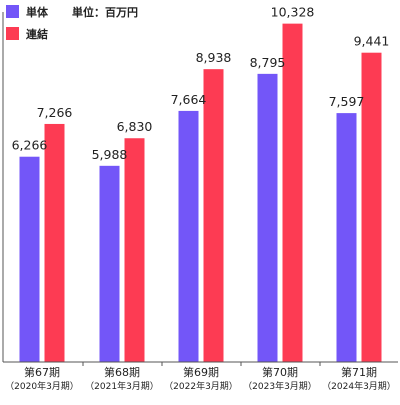 The height and width of the screenshot is (405, 400). I want to click on x-tick-sublabel: （2023年3月期）, so click(280, 386).